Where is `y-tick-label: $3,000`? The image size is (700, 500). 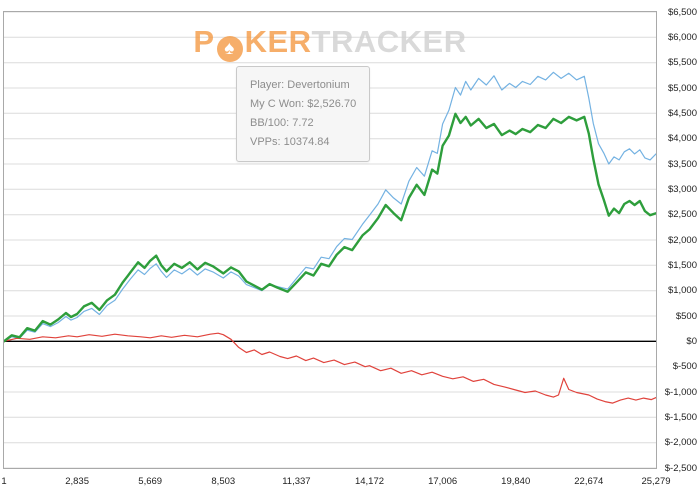
y-tick-label: $3,000 is located at coordinates (682, 189).